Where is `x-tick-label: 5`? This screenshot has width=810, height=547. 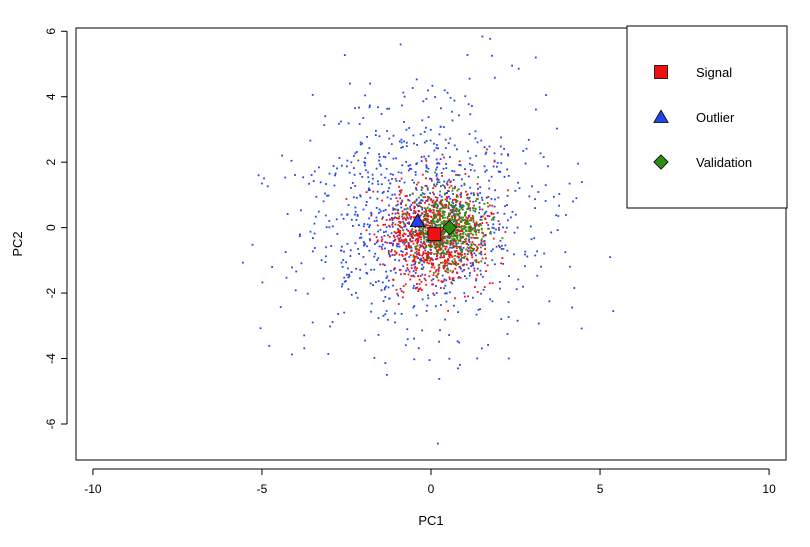 x-tick-label: 5 is located at coordinates (600, 489).